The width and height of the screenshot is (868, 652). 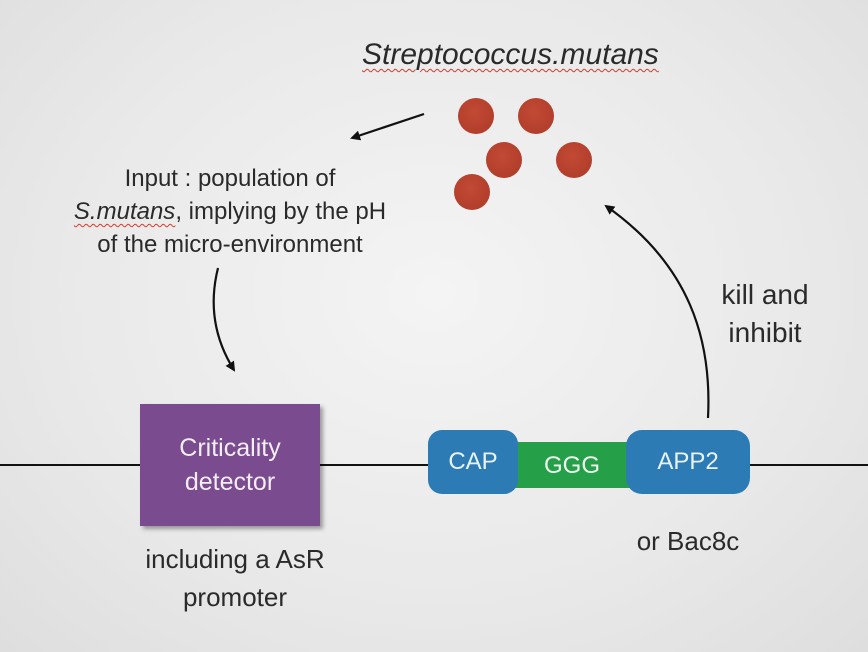 What do you see at coordinates (230, 448) in the screenshot?
I see `detector-line-1: Criticality` at bounding box center [230, 448].